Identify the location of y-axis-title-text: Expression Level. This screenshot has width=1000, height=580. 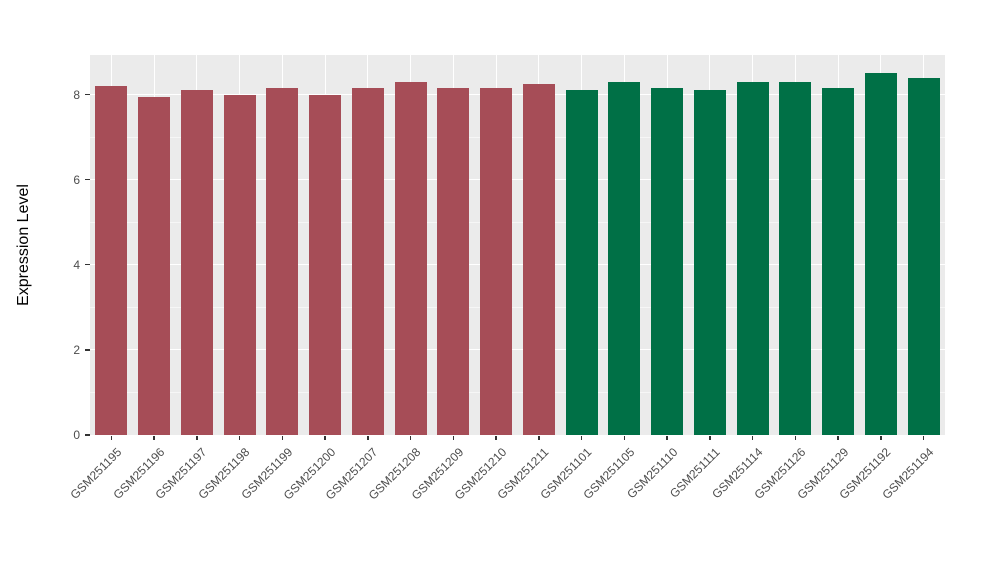
(23, 245).